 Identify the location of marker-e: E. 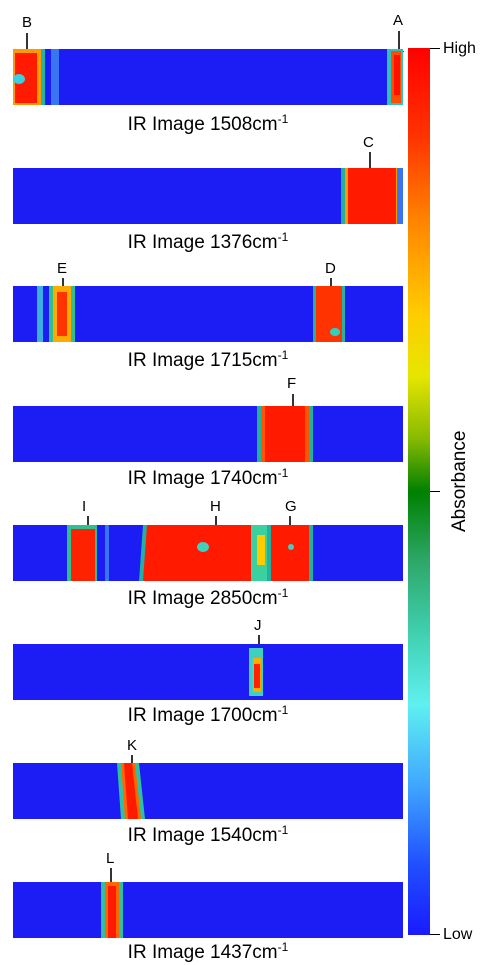
(62, 268).